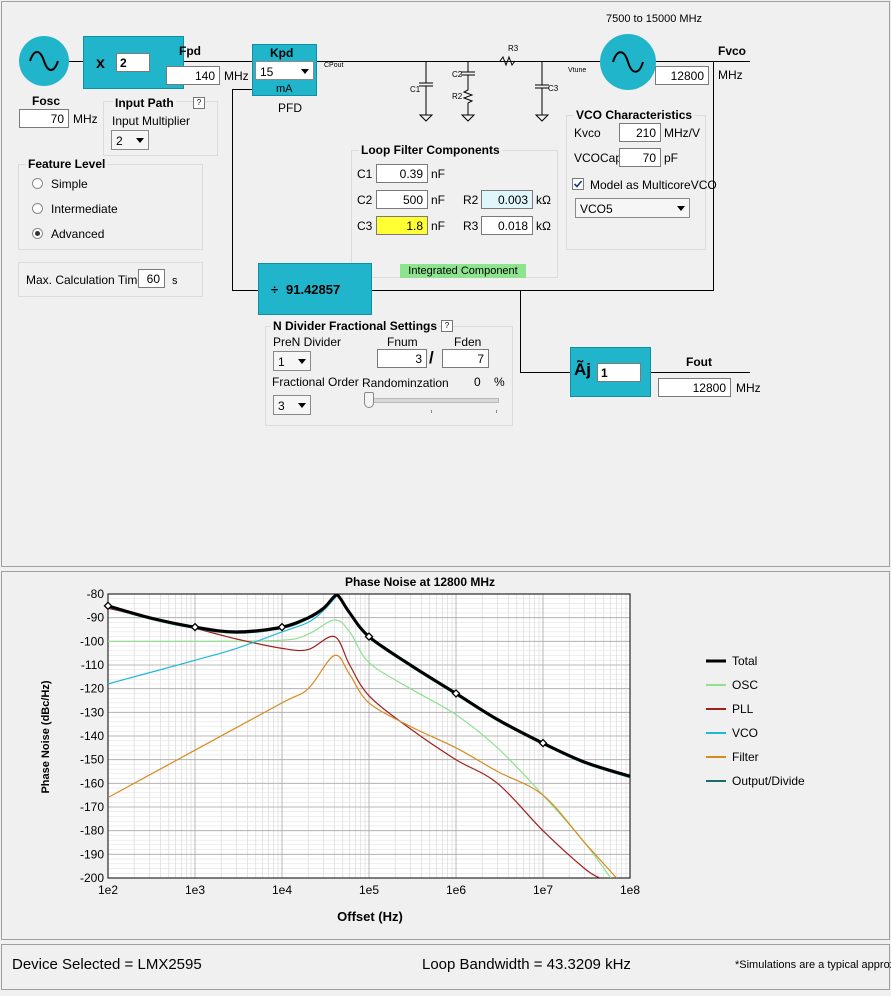 The width and height of the screenshot is (891, 996). I want to click on vco-core-select: VCO5, so click(632, 208).